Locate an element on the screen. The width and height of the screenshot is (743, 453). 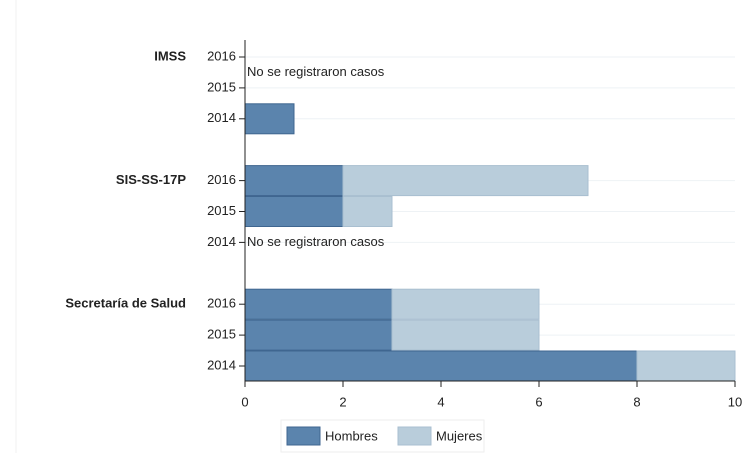
x-tick-label: 8 is located at coordinates (636, 401).